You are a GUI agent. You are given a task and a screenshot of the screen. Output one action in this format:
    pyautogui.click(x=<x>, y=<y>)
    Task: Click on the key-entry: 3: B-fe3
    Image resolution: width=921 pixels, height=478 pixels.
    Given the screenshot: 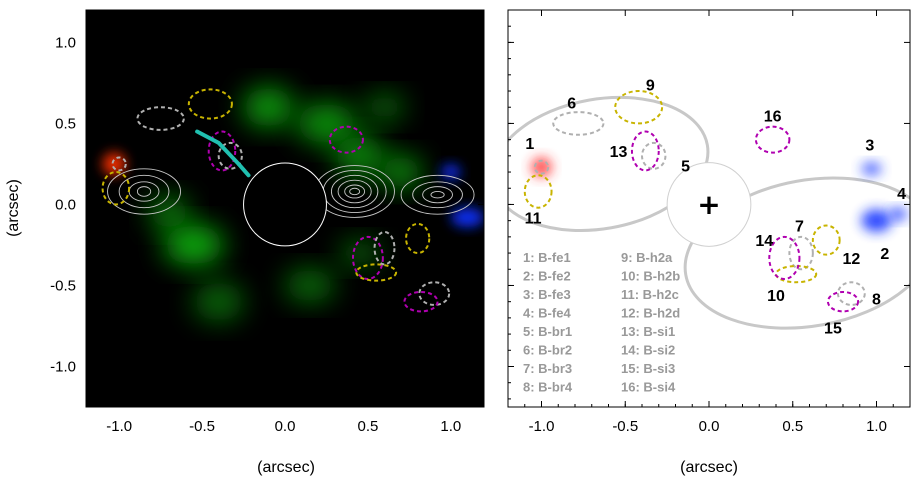 What is the action you would take?
    pyautogui.click(x=547, y=294)
    